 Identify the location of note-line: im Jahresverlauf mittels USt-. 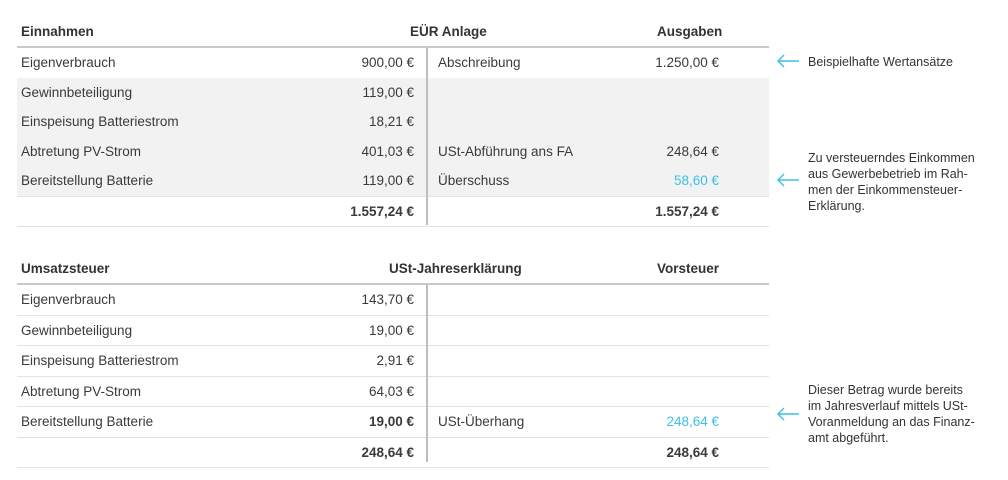
(888, 406).